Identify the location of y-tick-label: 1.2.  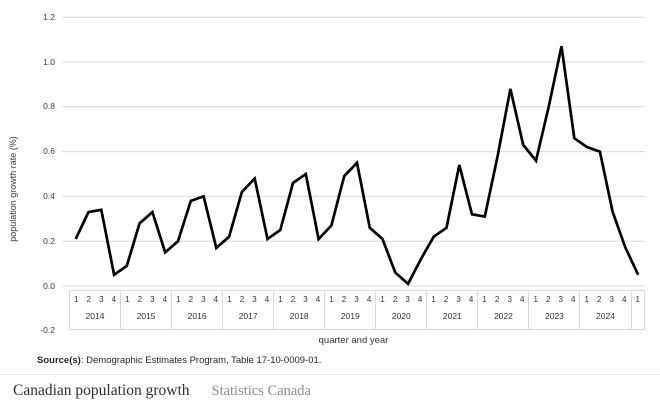
(49, 16).